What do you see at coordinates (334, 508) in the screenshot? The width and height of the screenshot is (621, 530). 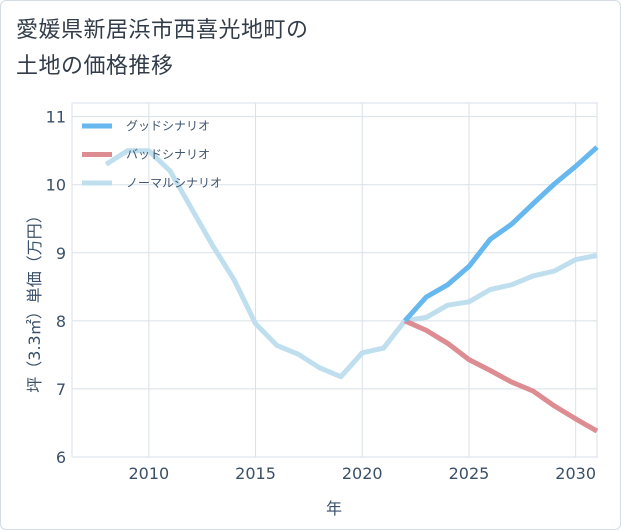 I see `x-axis-title: 年` at bounding box center [334, 508].